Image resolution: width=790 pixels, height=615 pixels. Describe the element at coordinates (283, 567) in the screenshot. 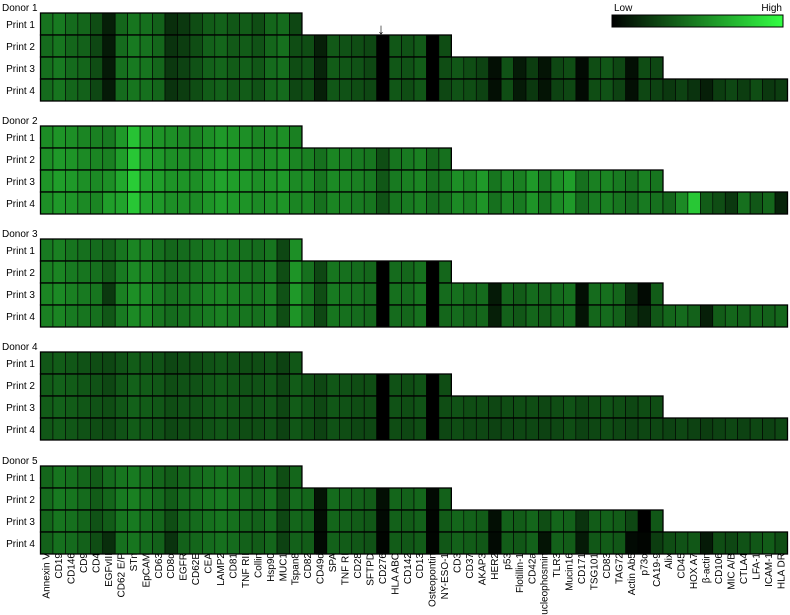

I see `marker-label: MUC1` at that location.